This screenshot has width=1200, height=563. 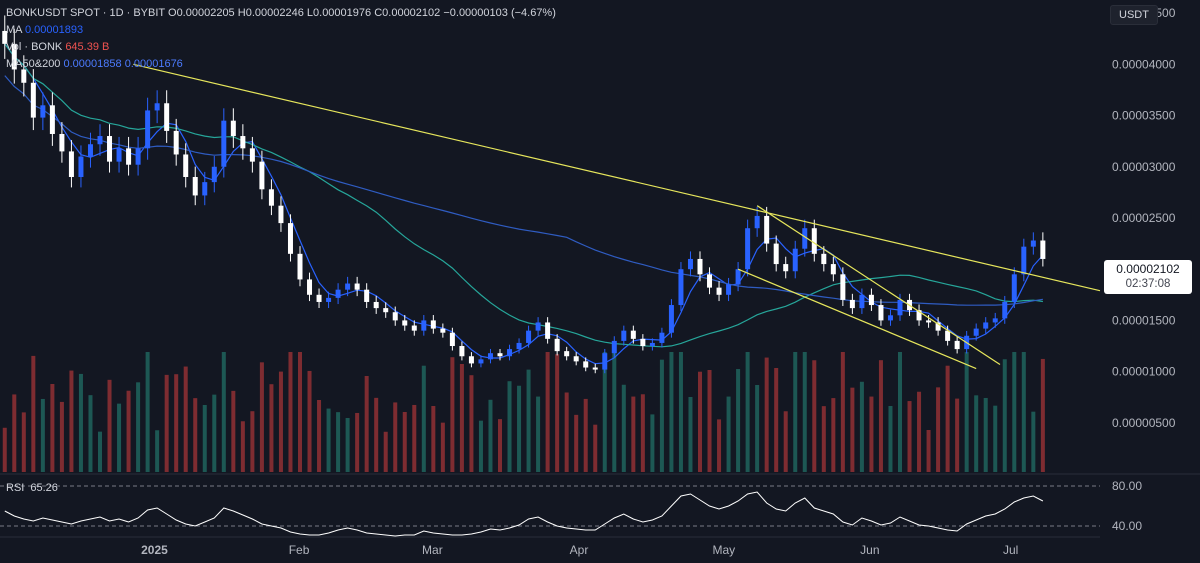 I want to click on time-tick-label: Jun, so click(x=869, y=550).